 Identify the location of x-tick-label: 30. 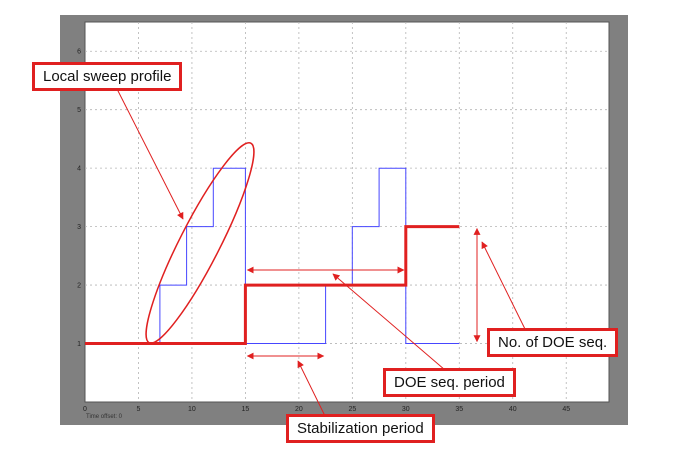
(406, 409).